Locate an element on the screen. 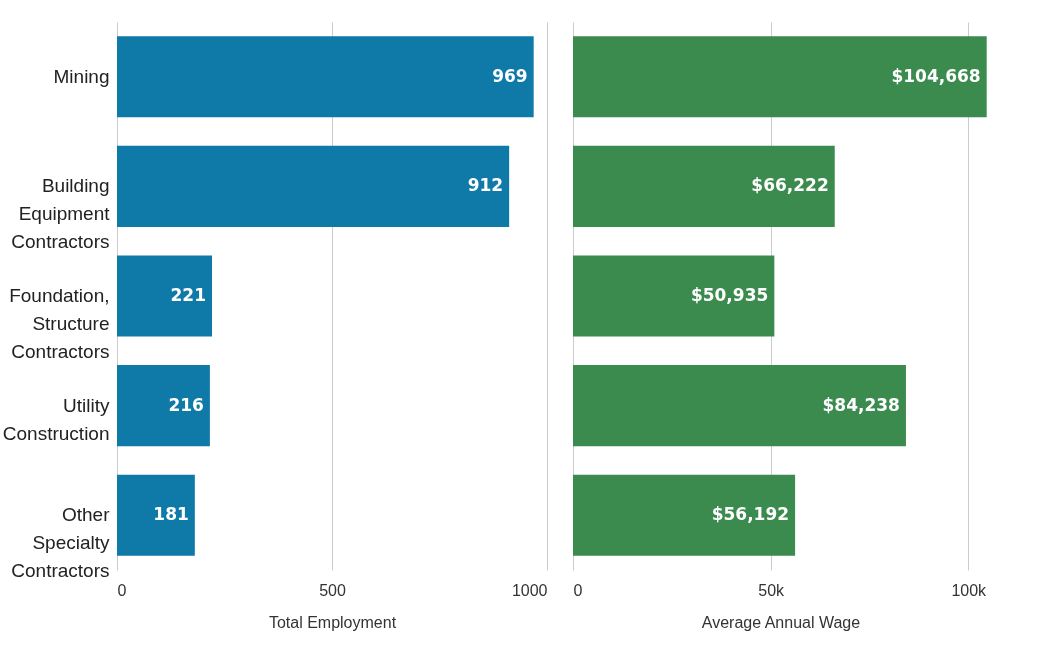 The width and height of the screenshot is (1038, 658). x-tick-label: 50k is located at coordinates (772, 590).